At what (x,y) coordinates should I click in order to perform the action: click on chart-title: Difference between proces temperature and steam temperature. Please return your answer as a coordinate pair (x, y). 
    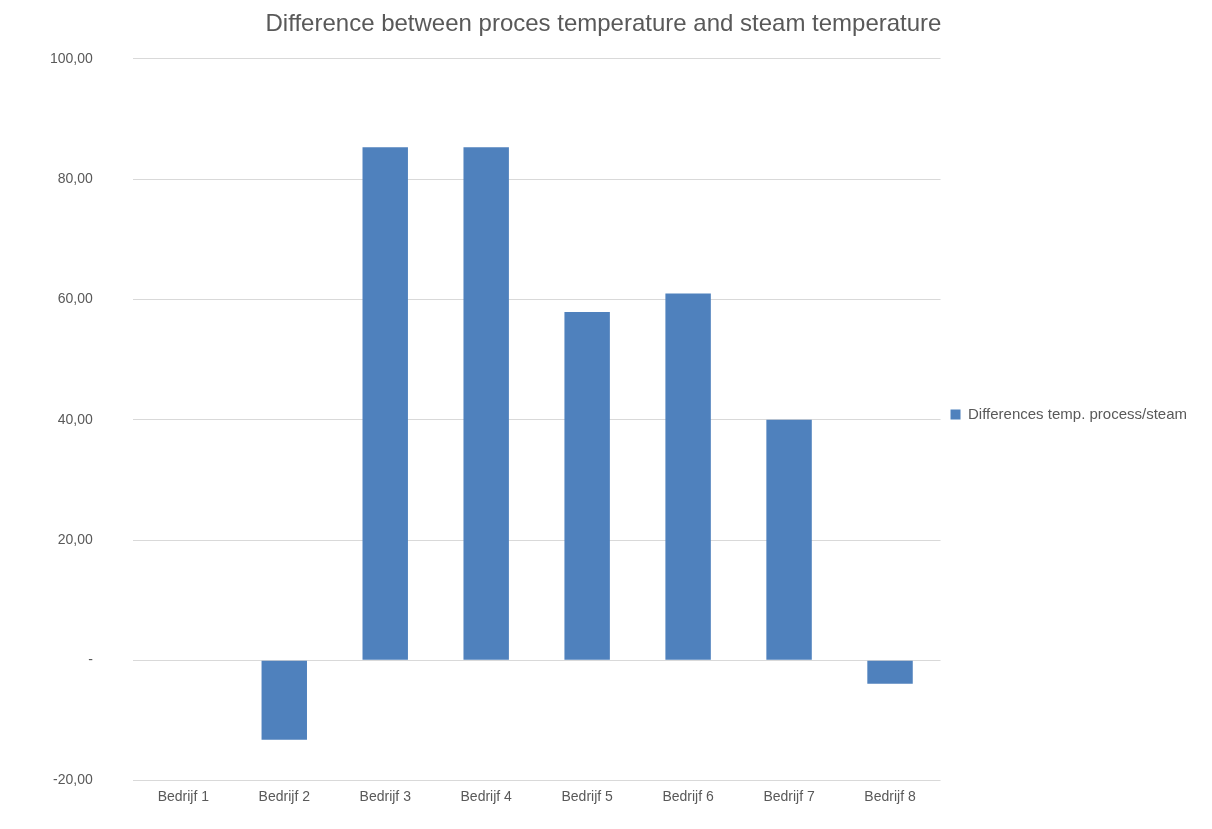
    Looking at the image, I should click on (603, 23).